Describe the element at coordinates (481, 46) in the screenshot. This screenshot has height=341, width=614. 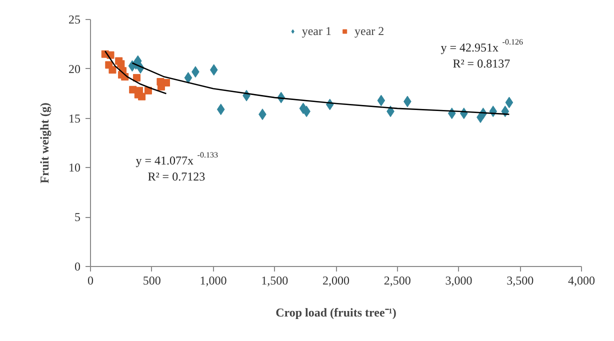
I see `annotation: y = 42.951x-0.126` at that location.